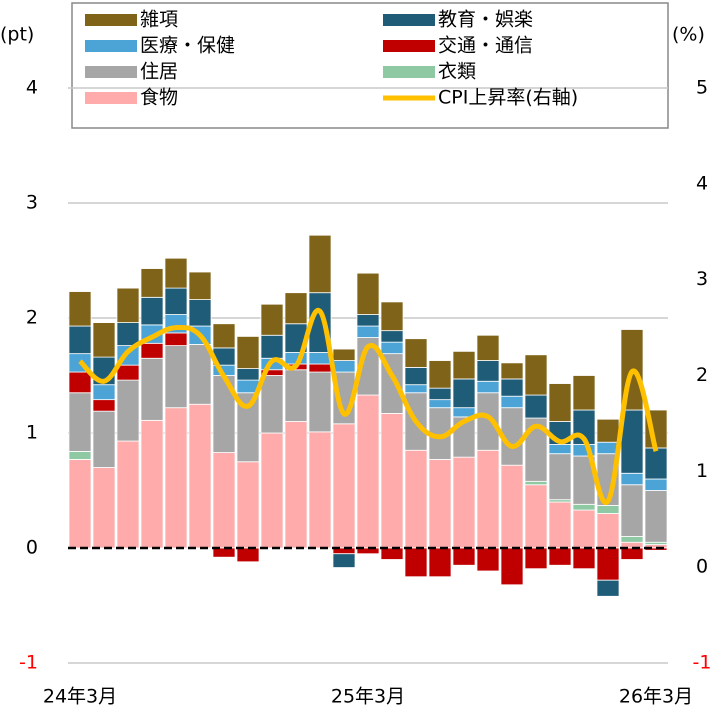 This screenshot has width=720, height=713. Describe the element at coordinates (508, 98) in the screenshot. I see `legend-label: CPI上昇率(右軸)` at that location.